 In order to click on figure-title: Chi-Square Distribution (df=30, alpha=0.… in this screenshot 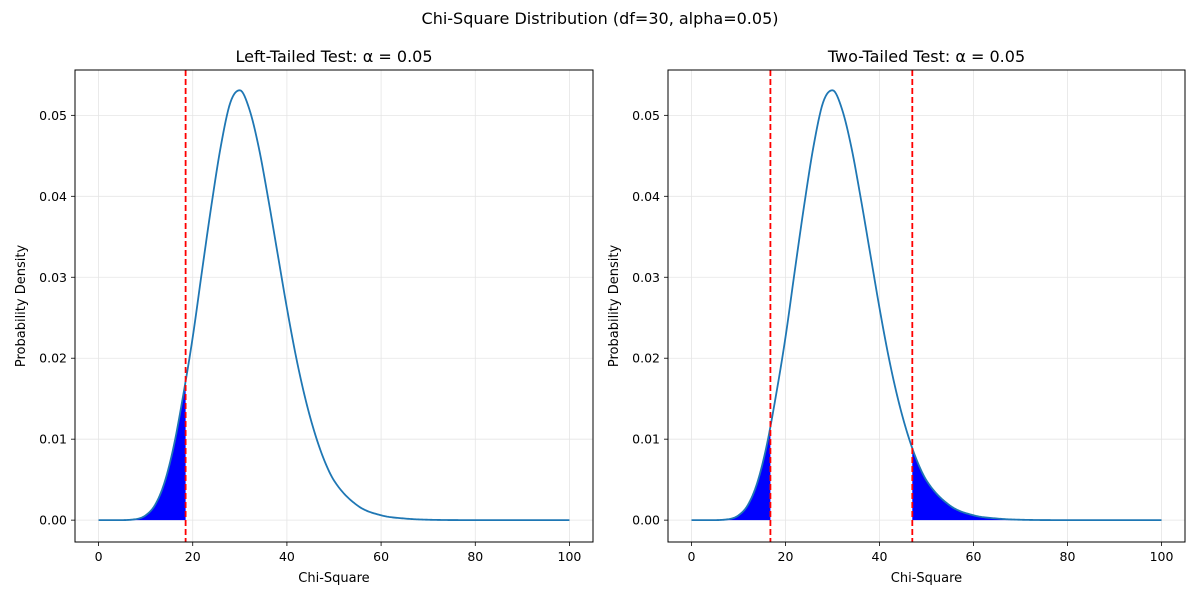, I will do `click(600, 18)`.